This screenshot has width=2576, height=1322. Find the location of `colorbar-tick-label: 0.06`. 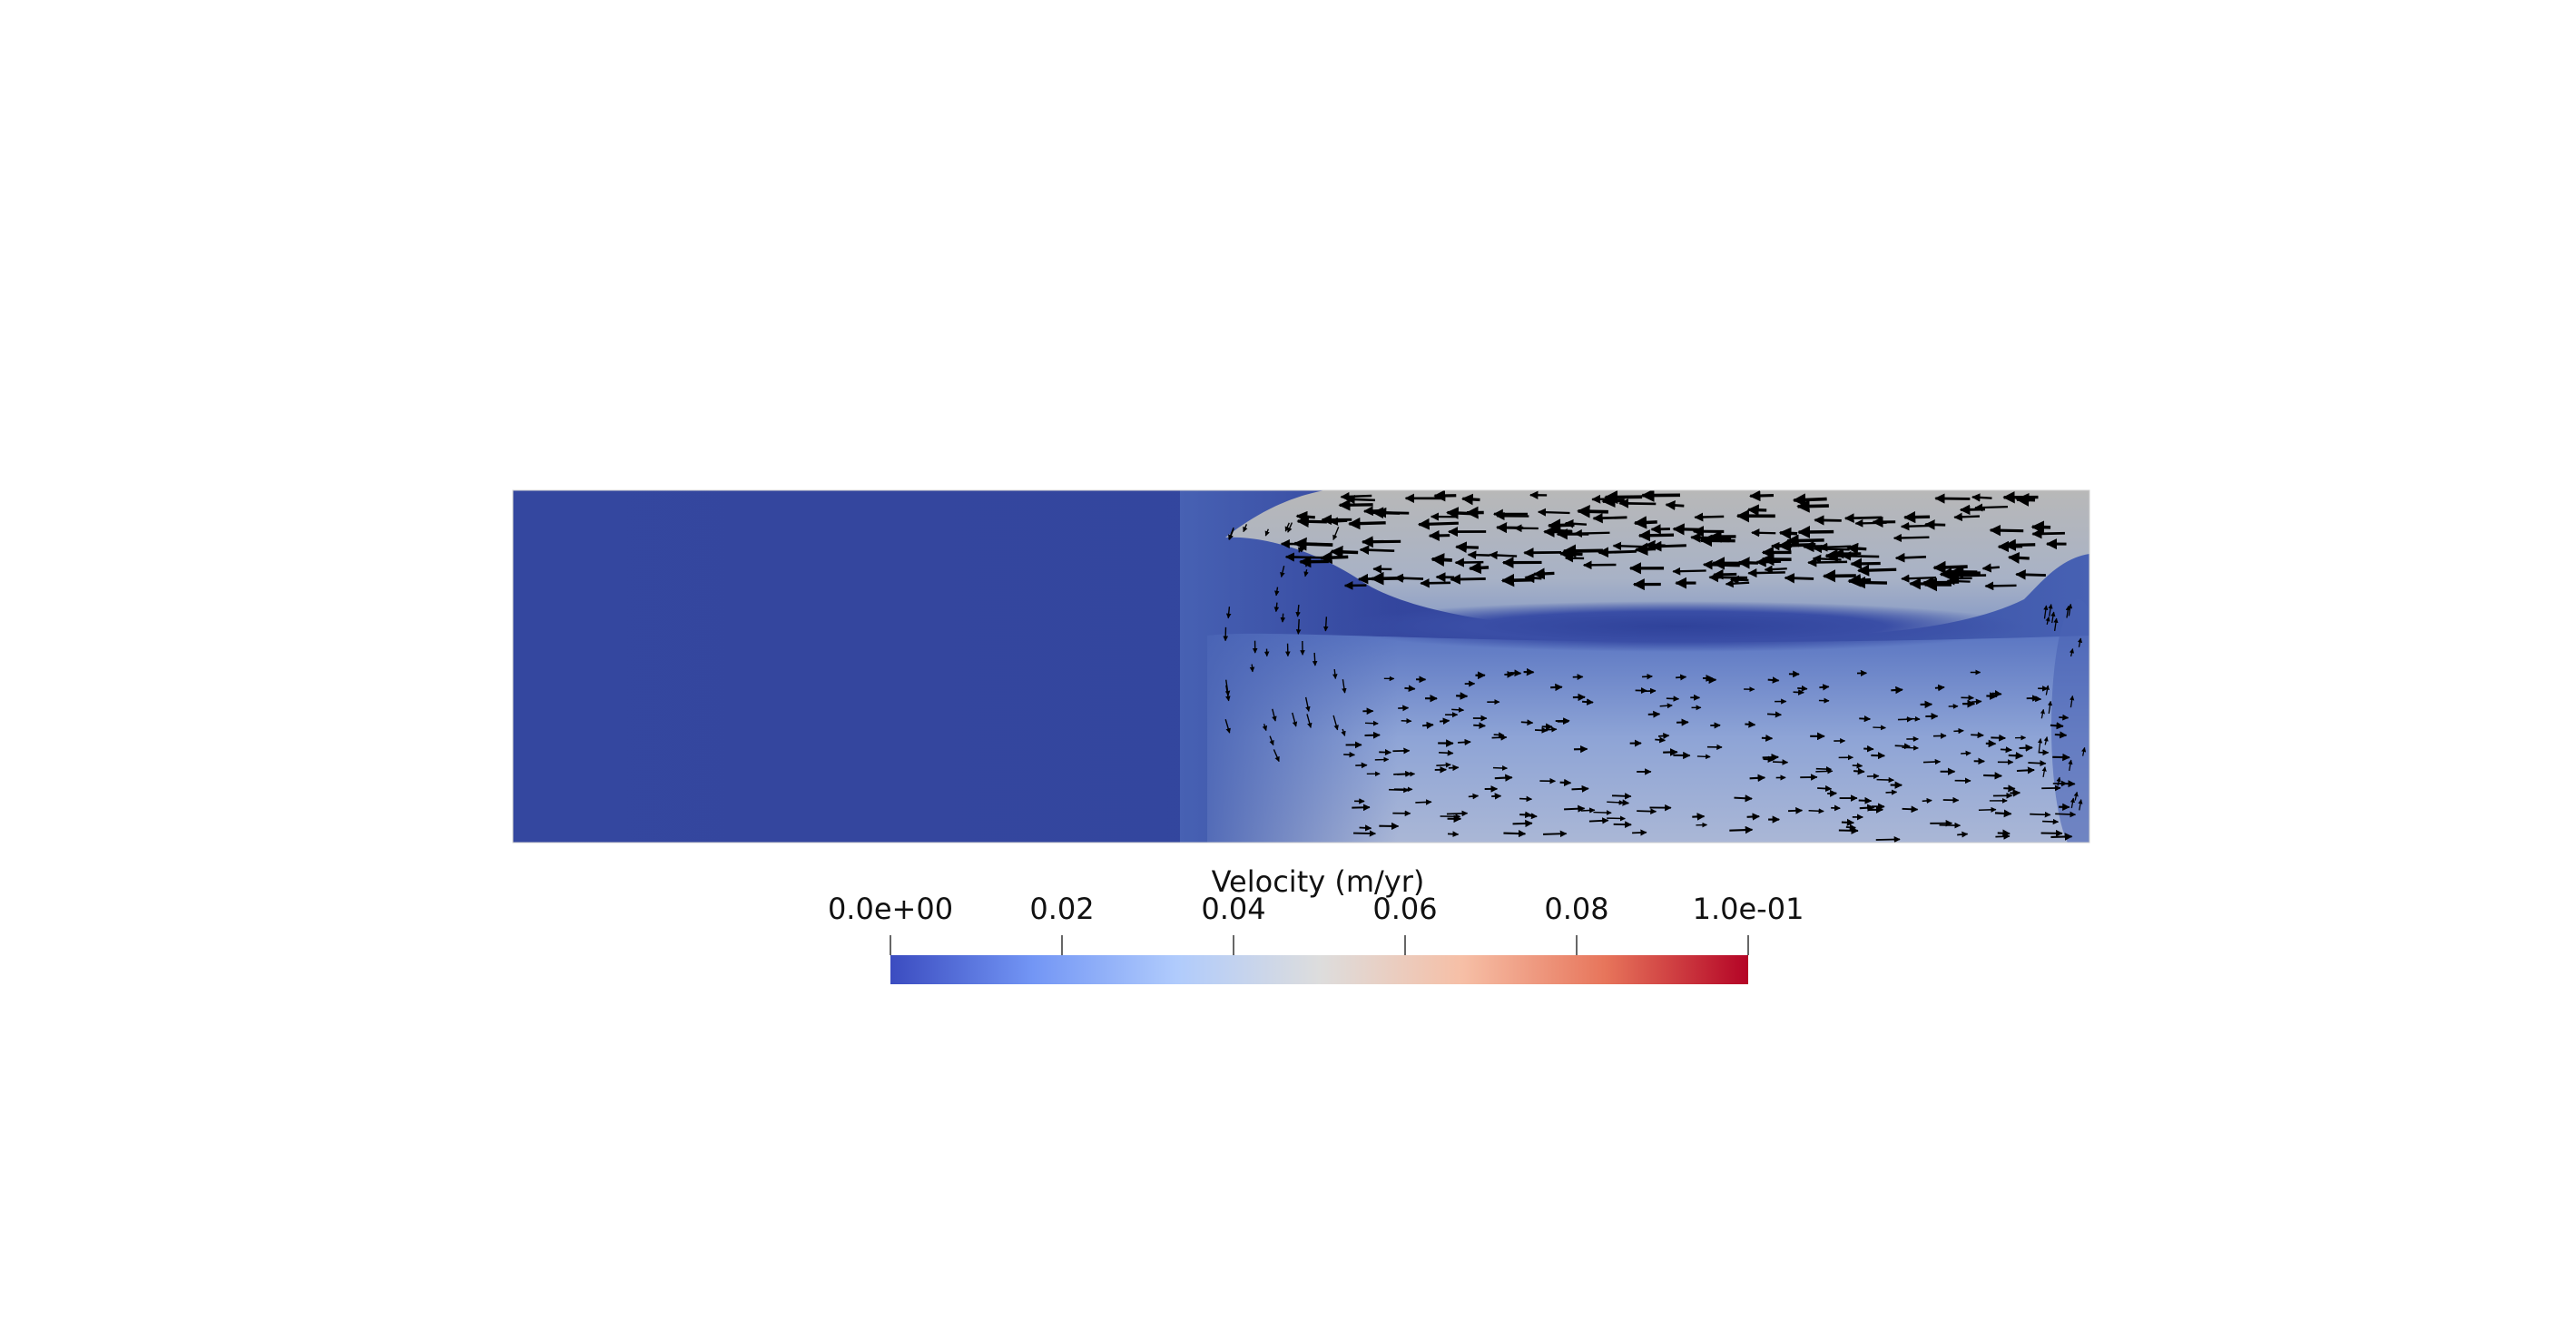

colorbar-tick-label: 0.06 is located at coordinates (1404, 909).